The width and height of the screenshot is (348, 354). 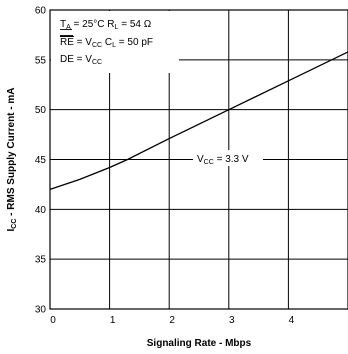 What do you see at coordinates (53, 320) in the screenshot?
I see `x-tick-label: 0` at bounding box center [53, 320].